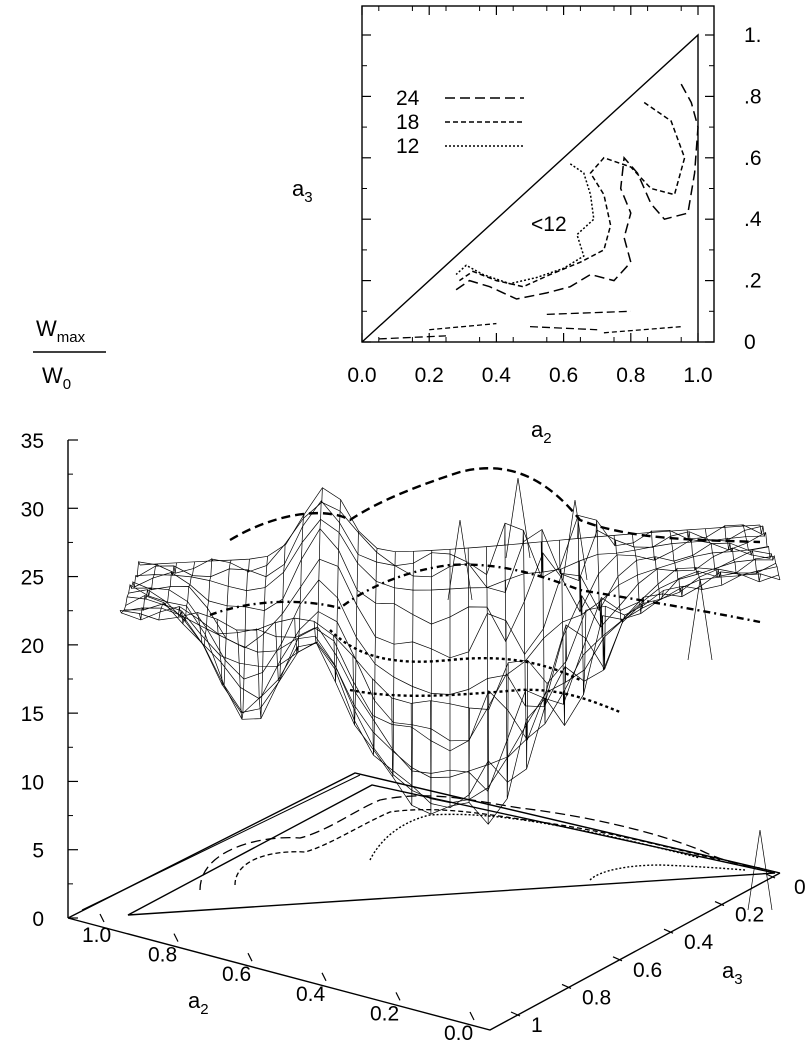 The width and height of the screenshot is (805, 1045). Describe the element at coordinates (302, 191) in the screenshot. I see `contour-ylabel: a3` at that location.